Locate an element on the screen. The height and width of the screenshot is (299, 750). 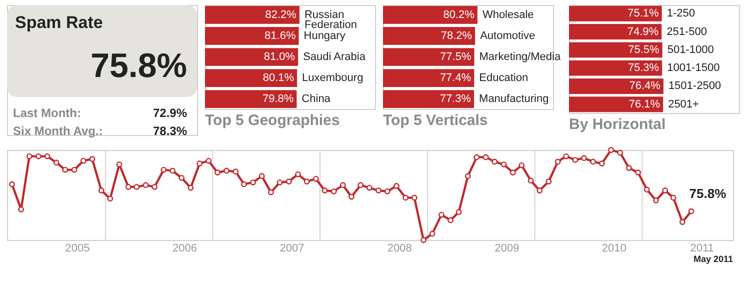
x-tick-label: 2010 is located at coordinates (614, 248).